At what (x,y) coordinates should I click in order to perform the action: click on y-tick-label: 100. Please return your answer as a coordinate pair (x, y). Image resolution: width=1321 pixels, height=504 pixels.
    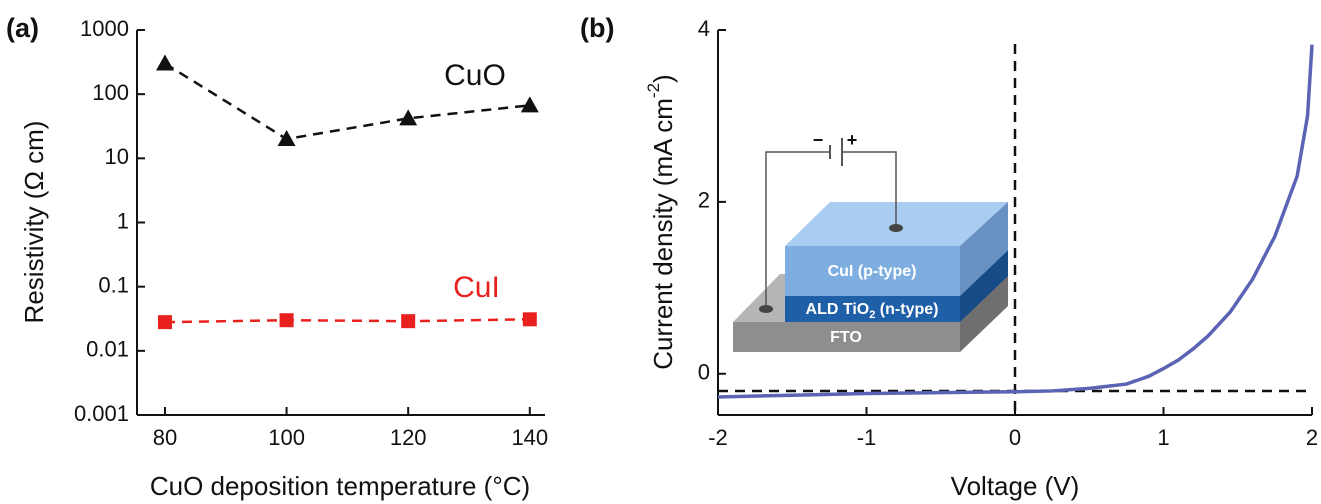
    Looking at the image, I should click on (110, 92).